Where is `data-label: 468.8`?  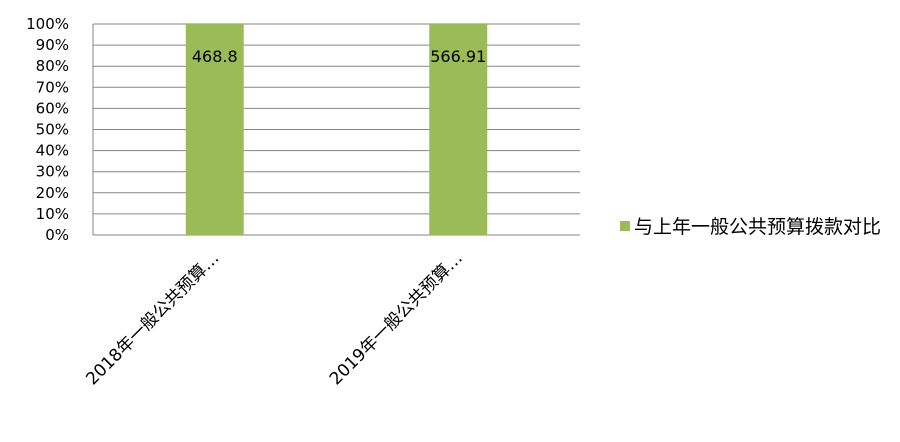
data-label: 468.8 is located at coordinates (215, 56).